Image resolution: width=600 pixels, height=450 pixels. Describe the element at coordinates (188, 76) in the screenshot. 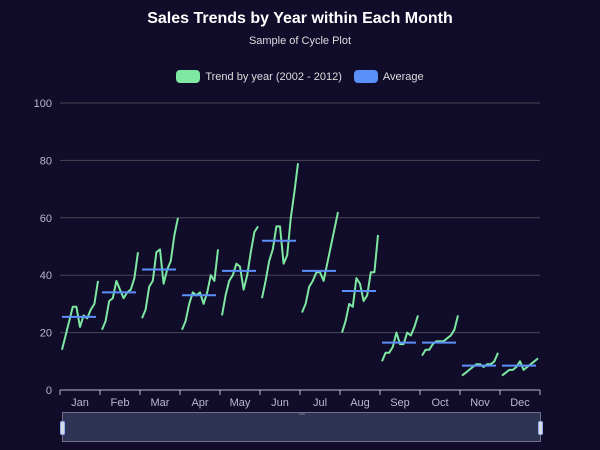

I see `legend-swatch-trend` at that location.